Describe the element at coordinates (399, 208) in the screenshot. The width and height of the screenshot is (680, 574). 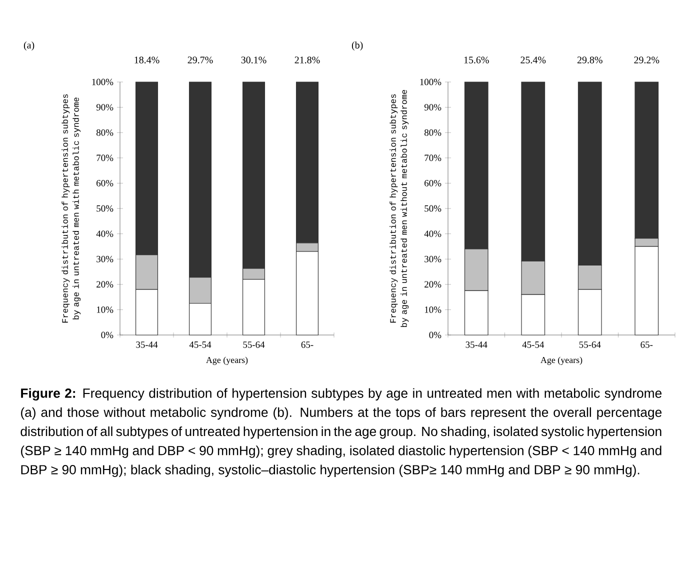
I see `y-axis-title: Frequency distribution of hypertension subtypes by age in untreated men without metabolic syndrome` at that location.